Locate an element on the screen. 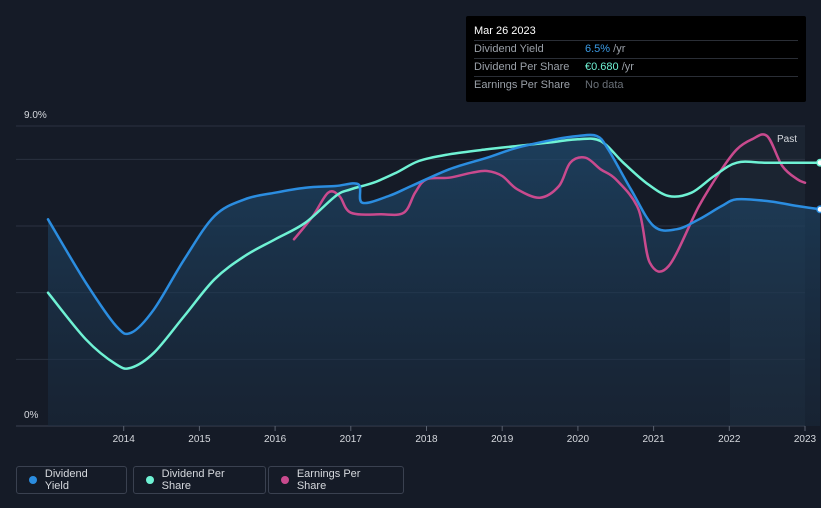 The width and height of the screenshot is (821, 508). y-tick-label-top: 9.0% is located at coordinates (35, 115).